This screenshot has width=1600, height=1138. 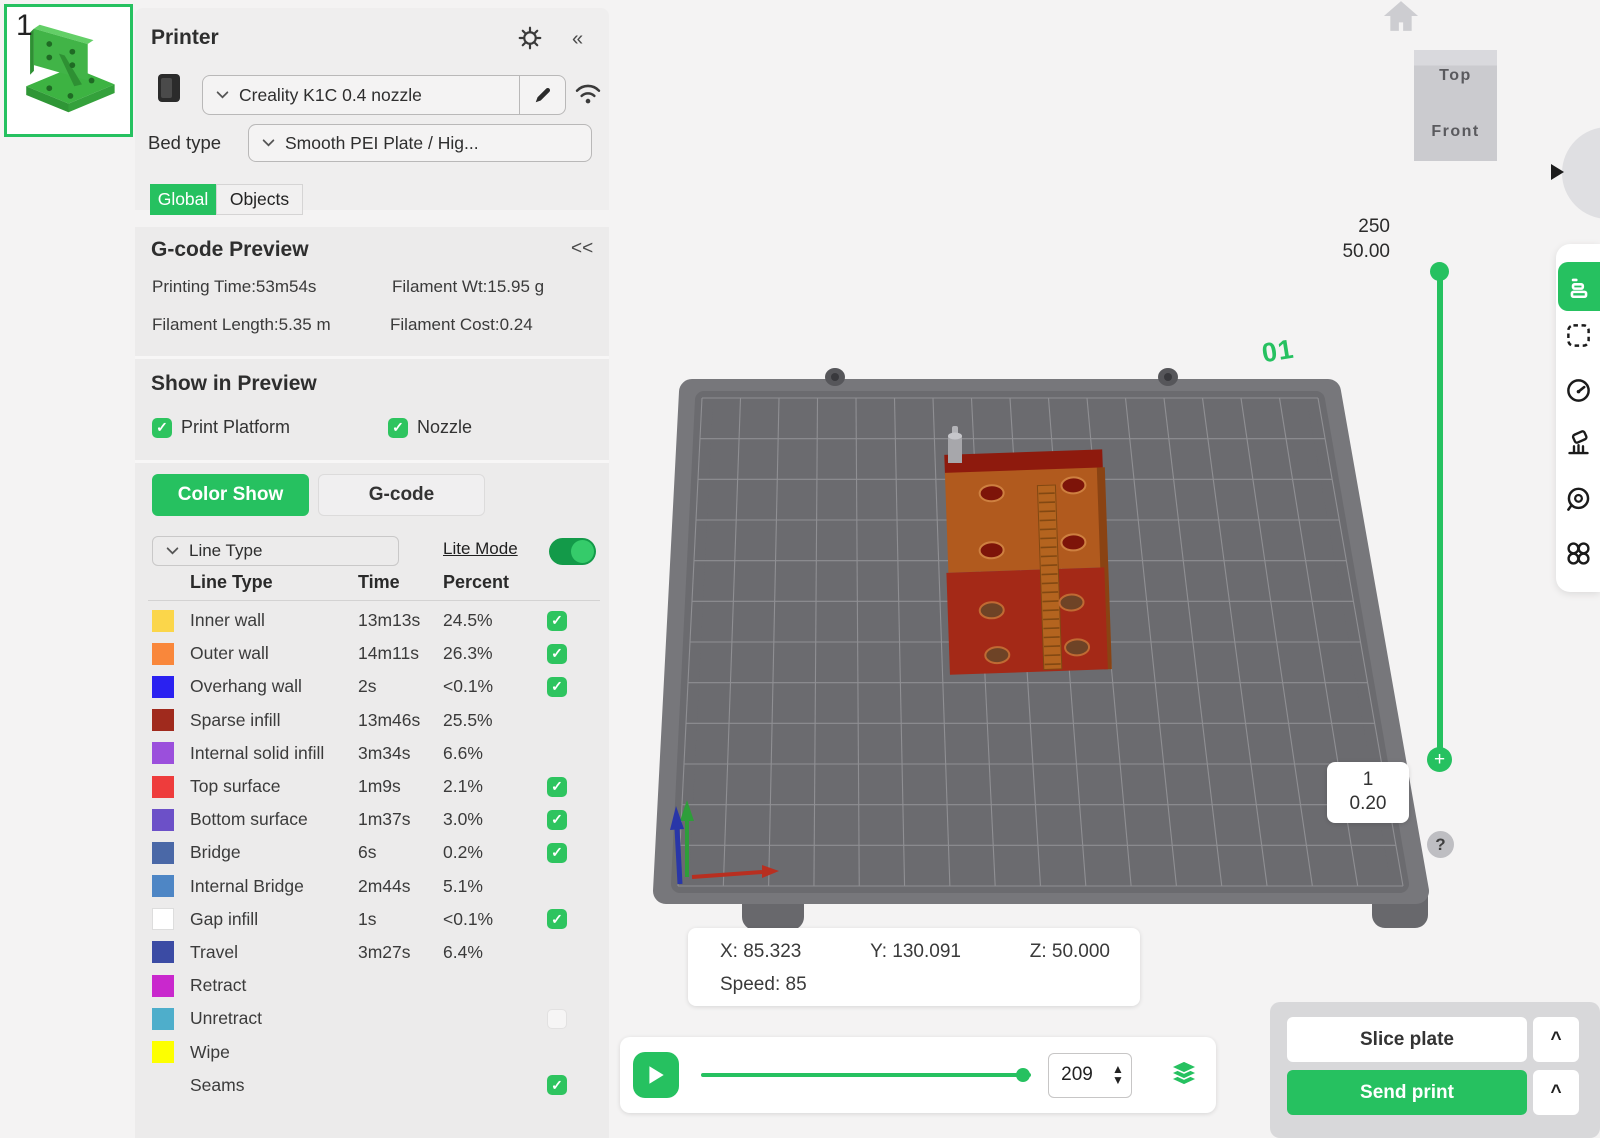 I want to click on line-time: 3m27s, so click(x=384, y=951).